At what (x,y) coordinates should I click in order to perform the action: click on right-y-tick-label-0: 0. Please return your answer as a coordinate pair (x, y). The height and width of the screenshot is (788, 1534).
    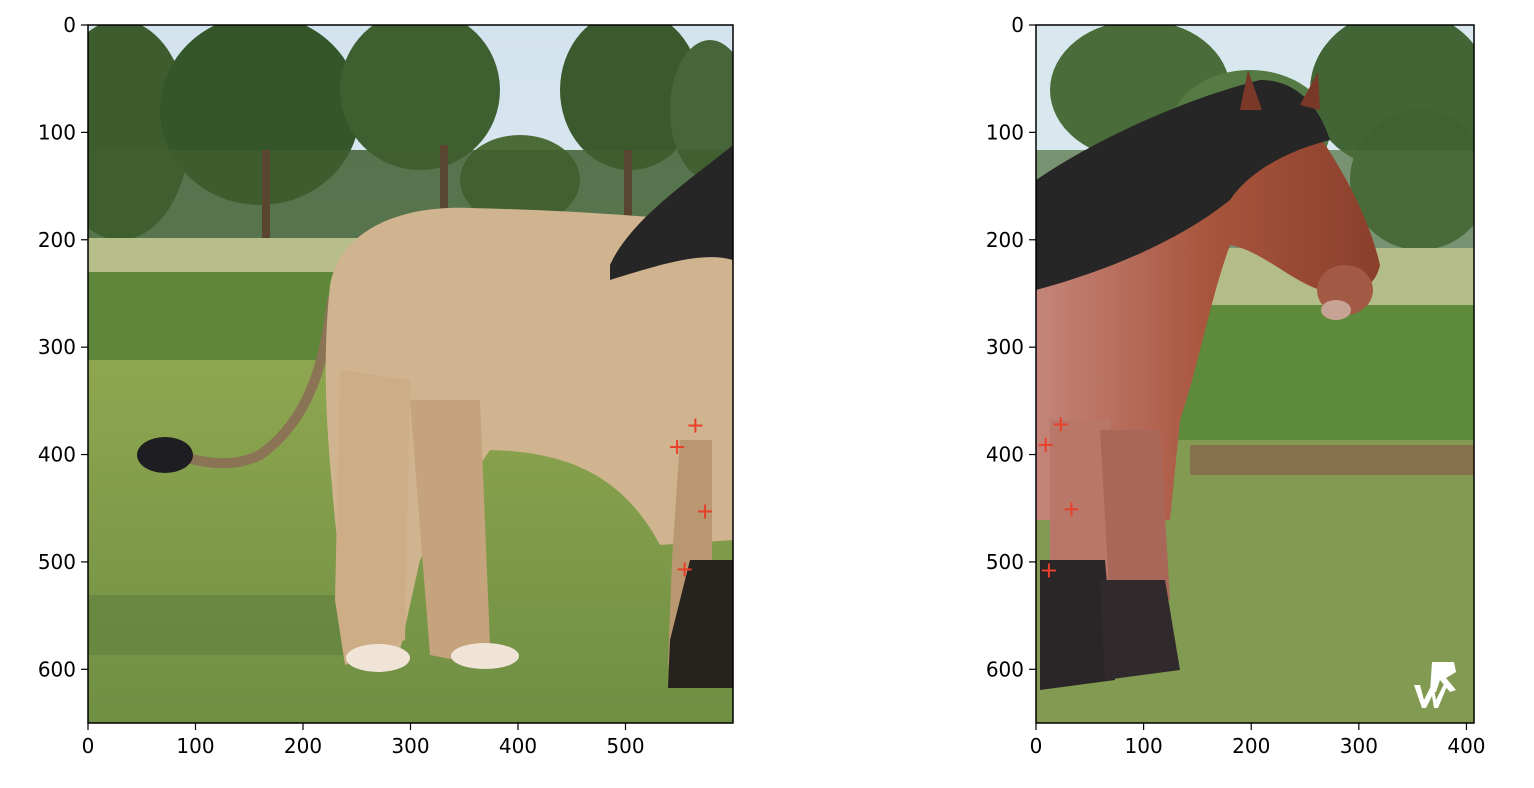
    Looking at the image, I should click on (1017, 25).